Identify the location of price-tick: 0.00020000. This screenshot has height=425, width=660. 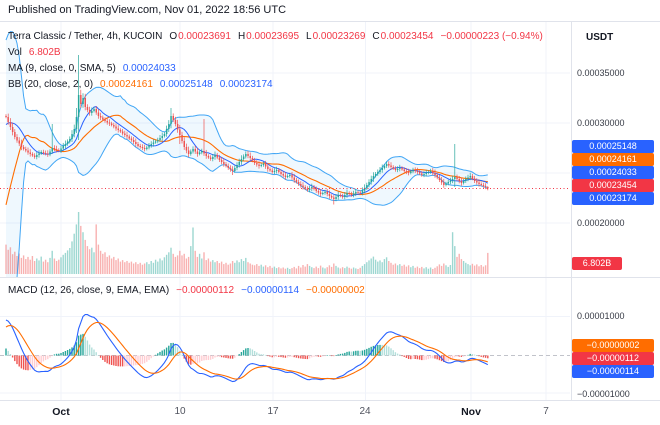
(601, 223).